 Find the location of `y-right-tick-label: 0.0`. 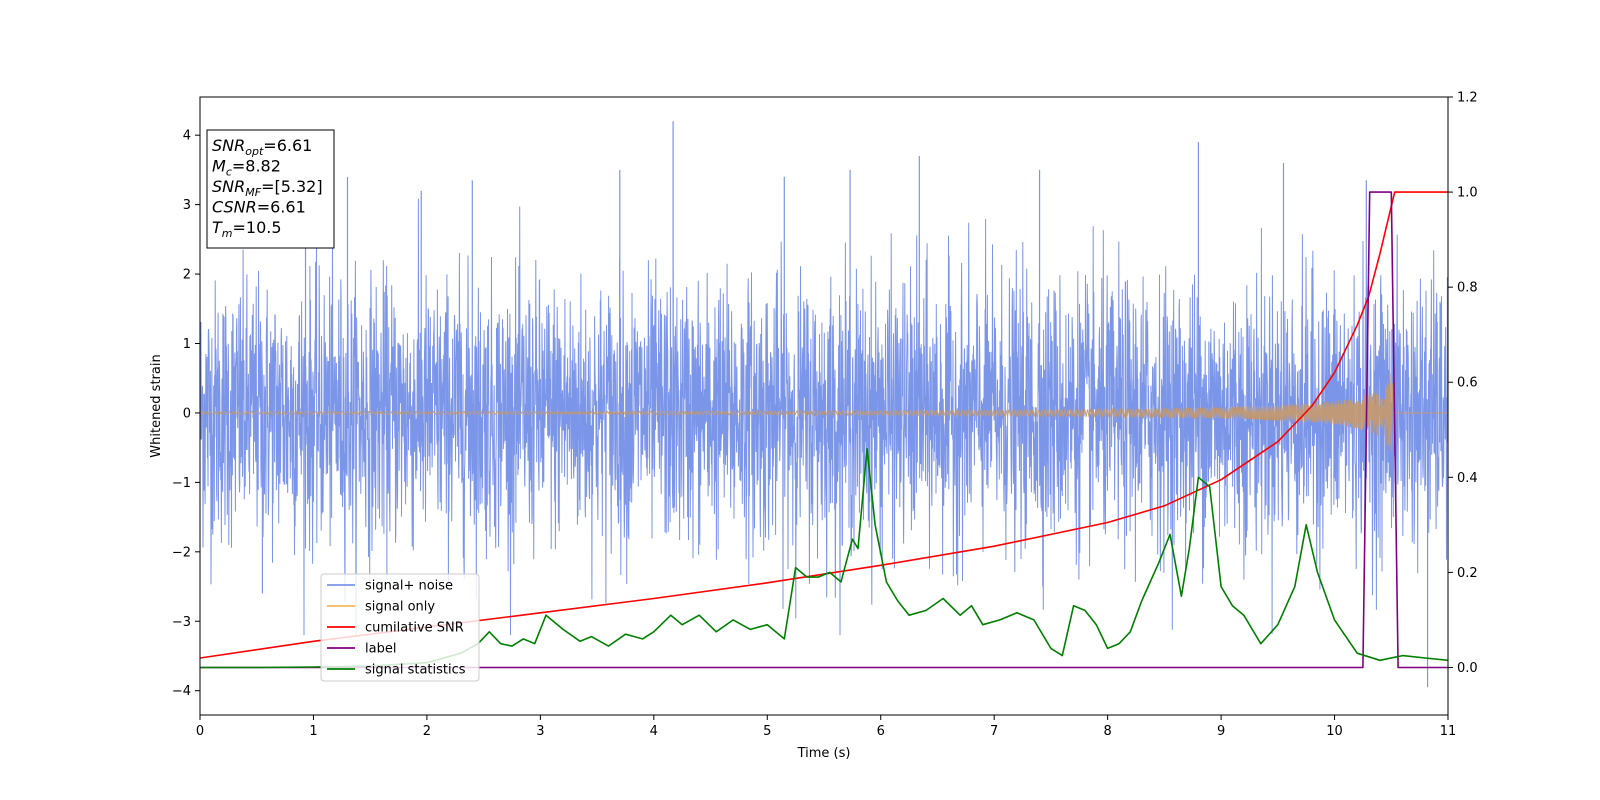

y-right-tick-label: 0.0 is located at coordinates (1467, 668).